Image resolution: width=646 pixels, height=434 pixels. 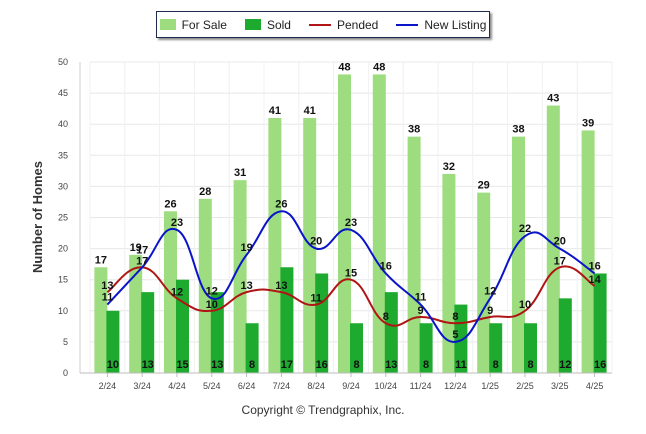 What do you see at coordinates (525, 229) in the screenshot?
I see `label-new-listing: 22` at bounding box center [525, 229].